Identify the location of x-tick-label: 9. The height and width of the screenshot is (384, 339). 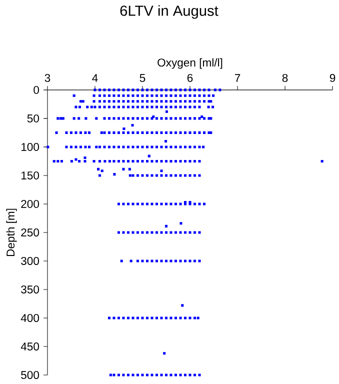
(332, 78).